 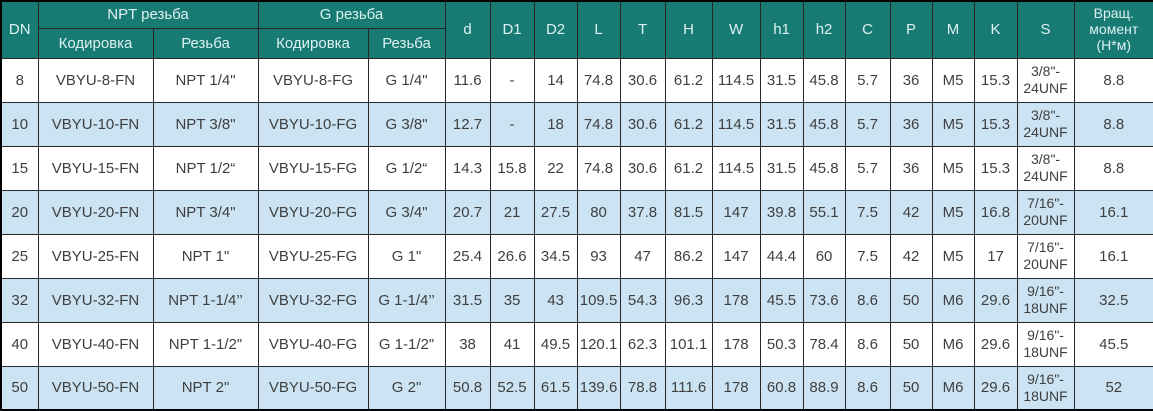 What do you see at coordinates (995, 80) in the screenshot?
I see `cell-k: 15.3` at bounding box center [995, 80].